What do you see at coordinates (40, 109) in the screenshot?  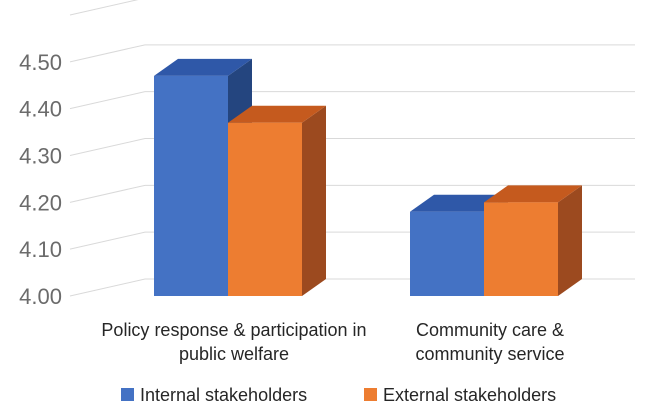 I see `y-tick-label: 4.40` at bounding box center [40, 109].